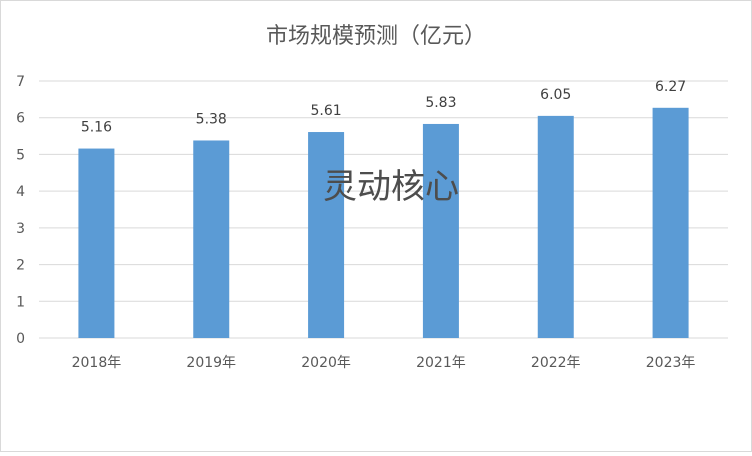  I want to click on bar-value-label: 5.16, so click(96, 128).